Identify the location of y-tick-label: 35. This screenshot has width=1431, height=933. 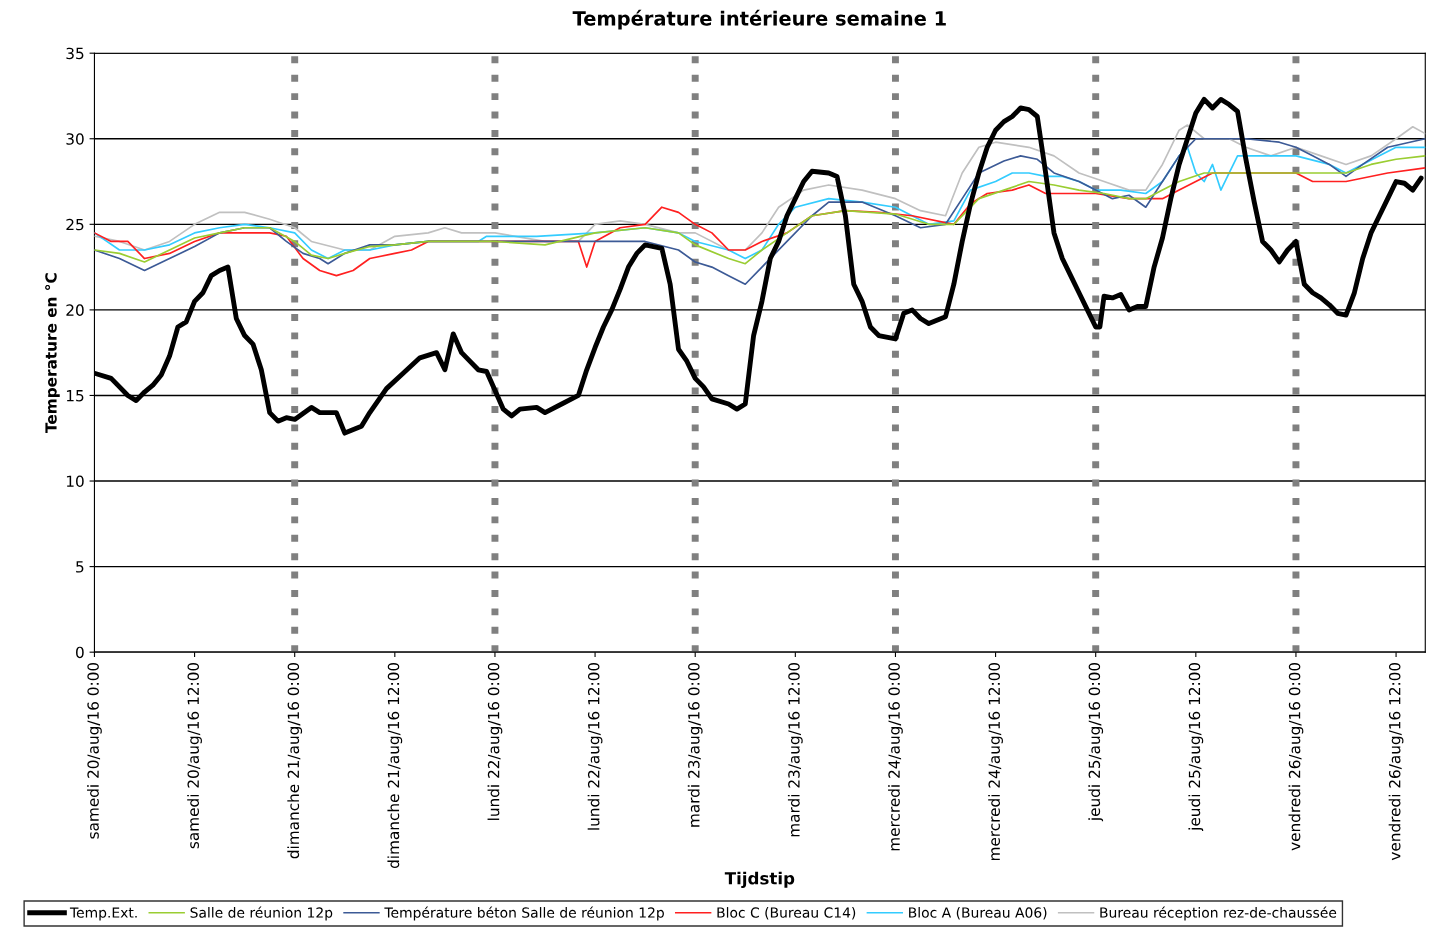
(75, 53).